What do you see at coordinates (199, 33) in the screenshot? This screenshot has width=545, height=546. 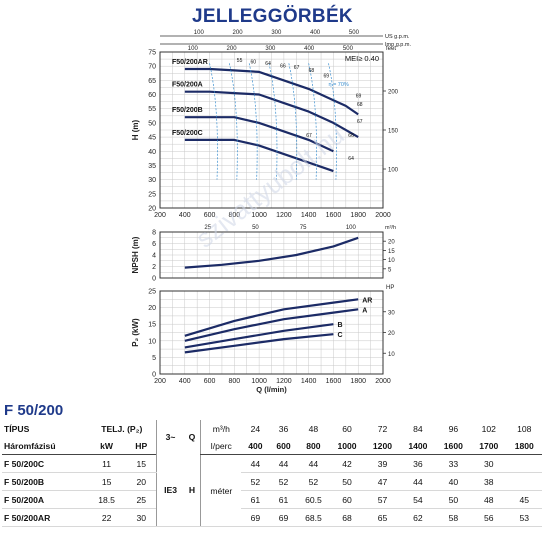 I see `top-tick-label: 100` at bounding box center [199, 33].